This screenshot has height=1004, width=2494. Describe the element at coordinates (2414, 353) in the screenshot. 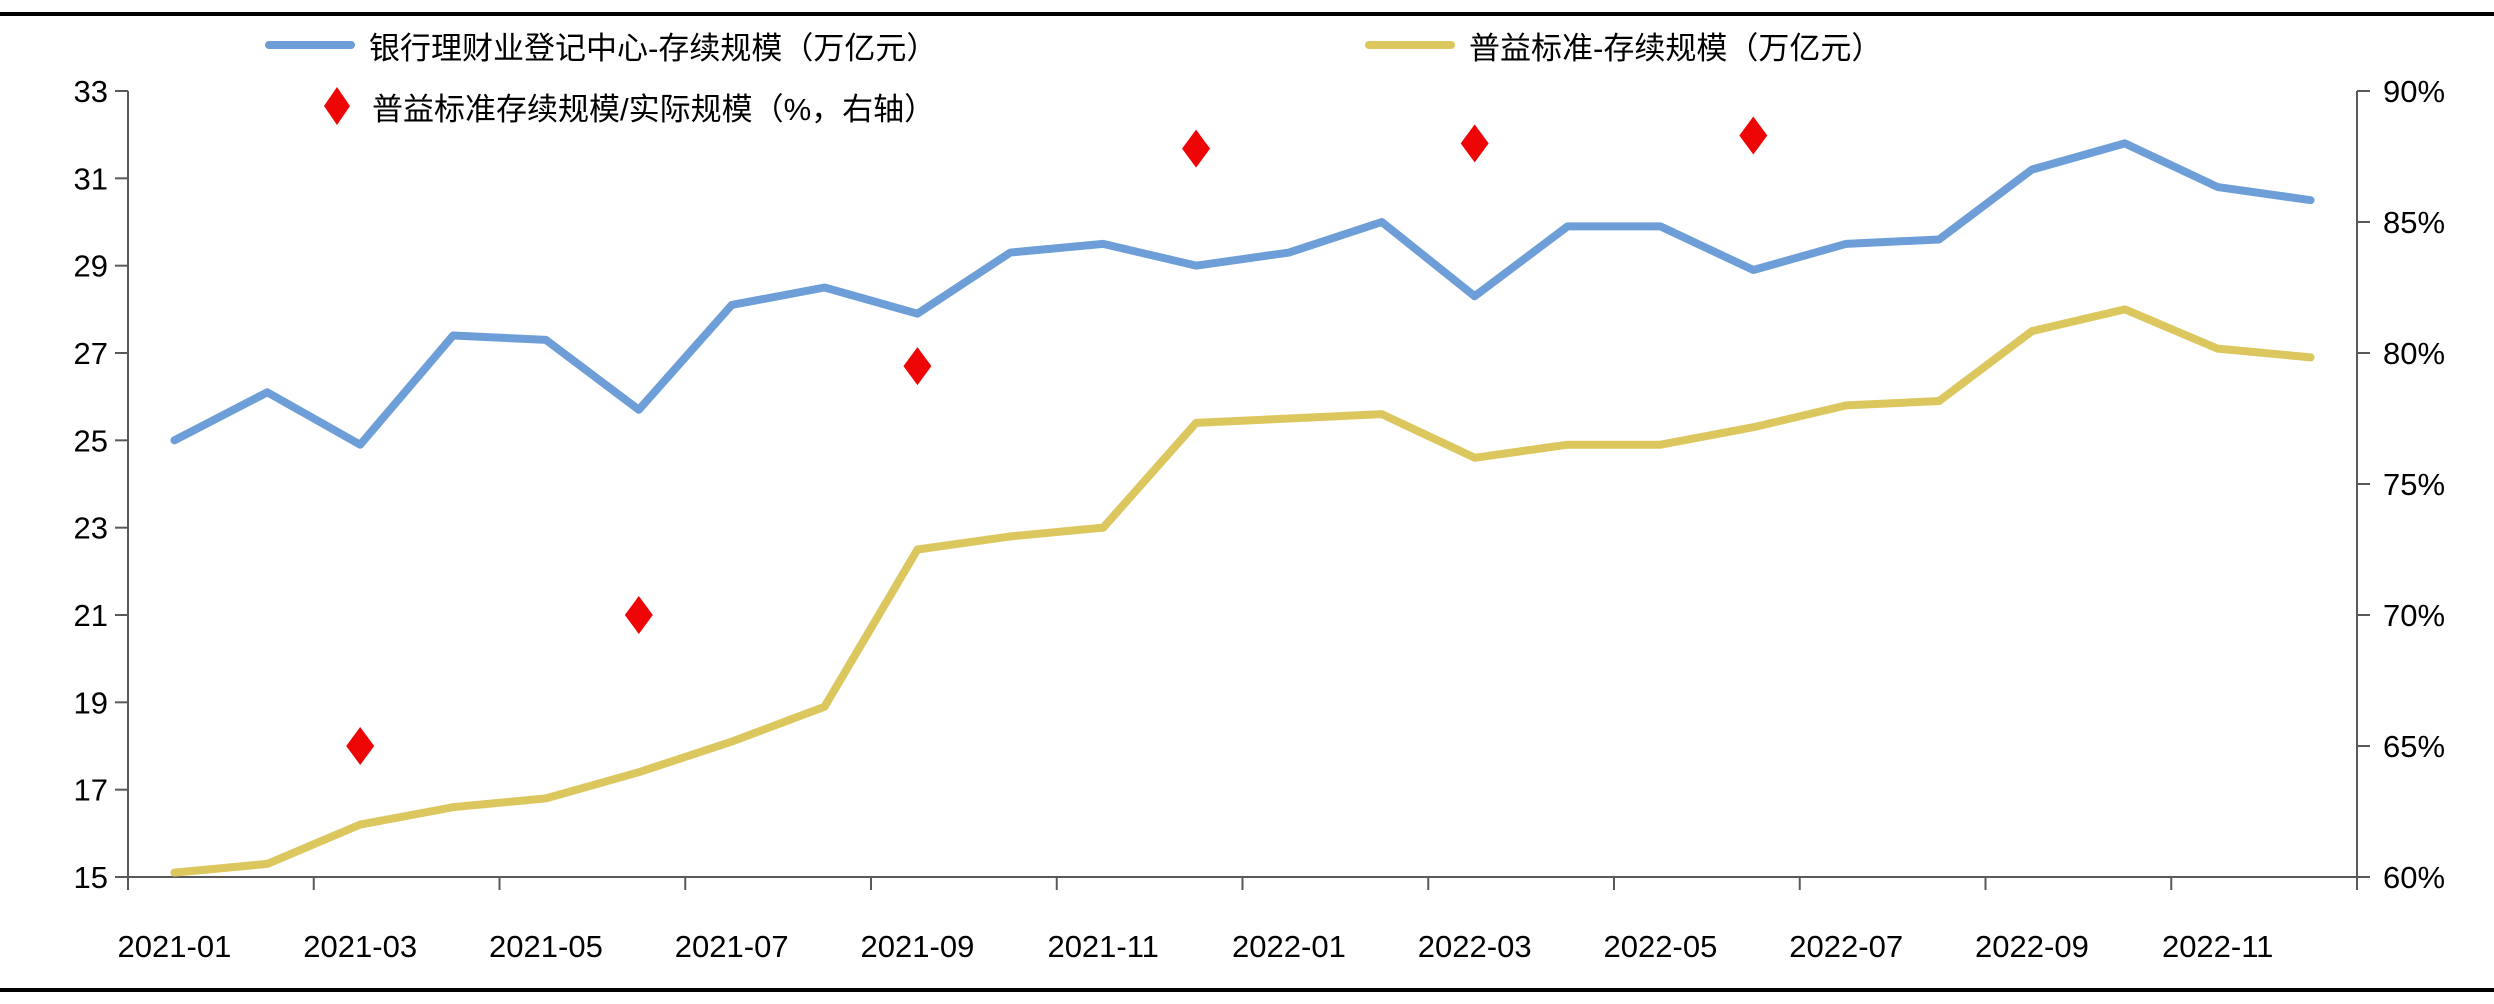

I see `right-axis-tick-label: 80%` at that location.